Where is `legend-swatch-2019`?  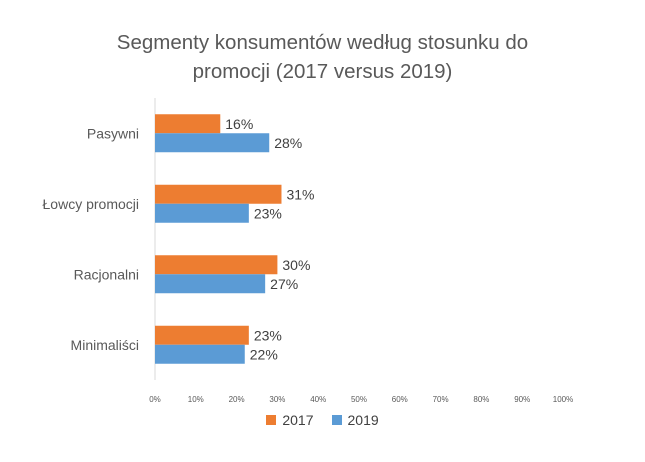 legend-swatch-2019 is located at coordinates (336, 420).